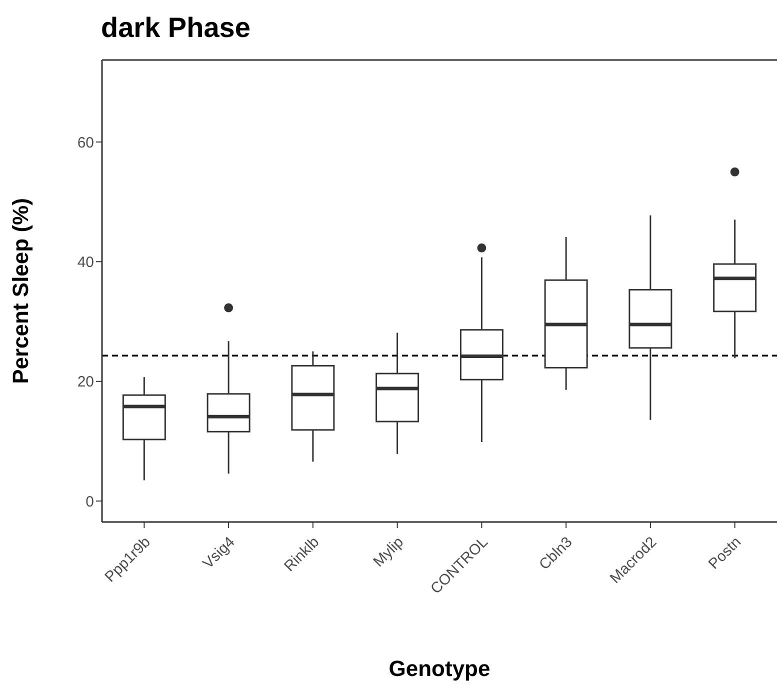 The image size is (778, 686). I want to click on y-axis-title: Percent Sleep (%), so click(20, 291).